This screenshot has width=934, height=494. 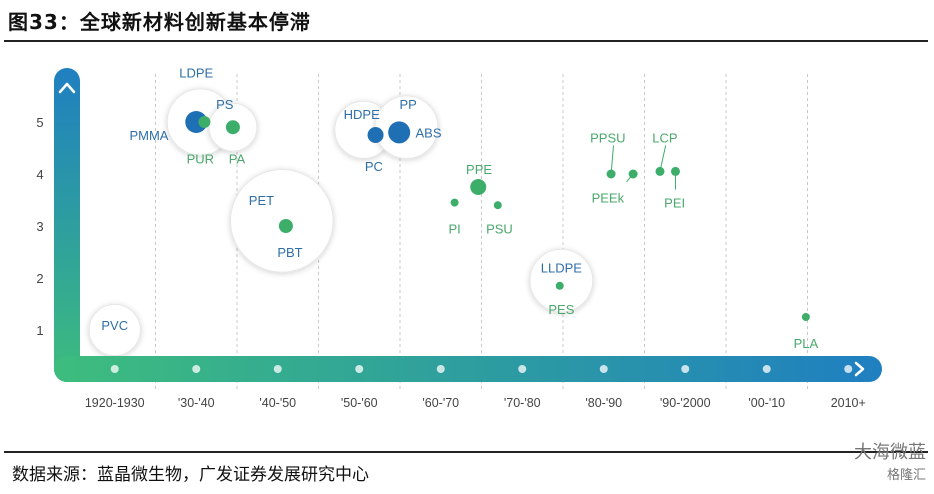 What do you see at coordinates (375, 135) in the screenshot?
I see `point-pc` at bounding box center [375, 135].